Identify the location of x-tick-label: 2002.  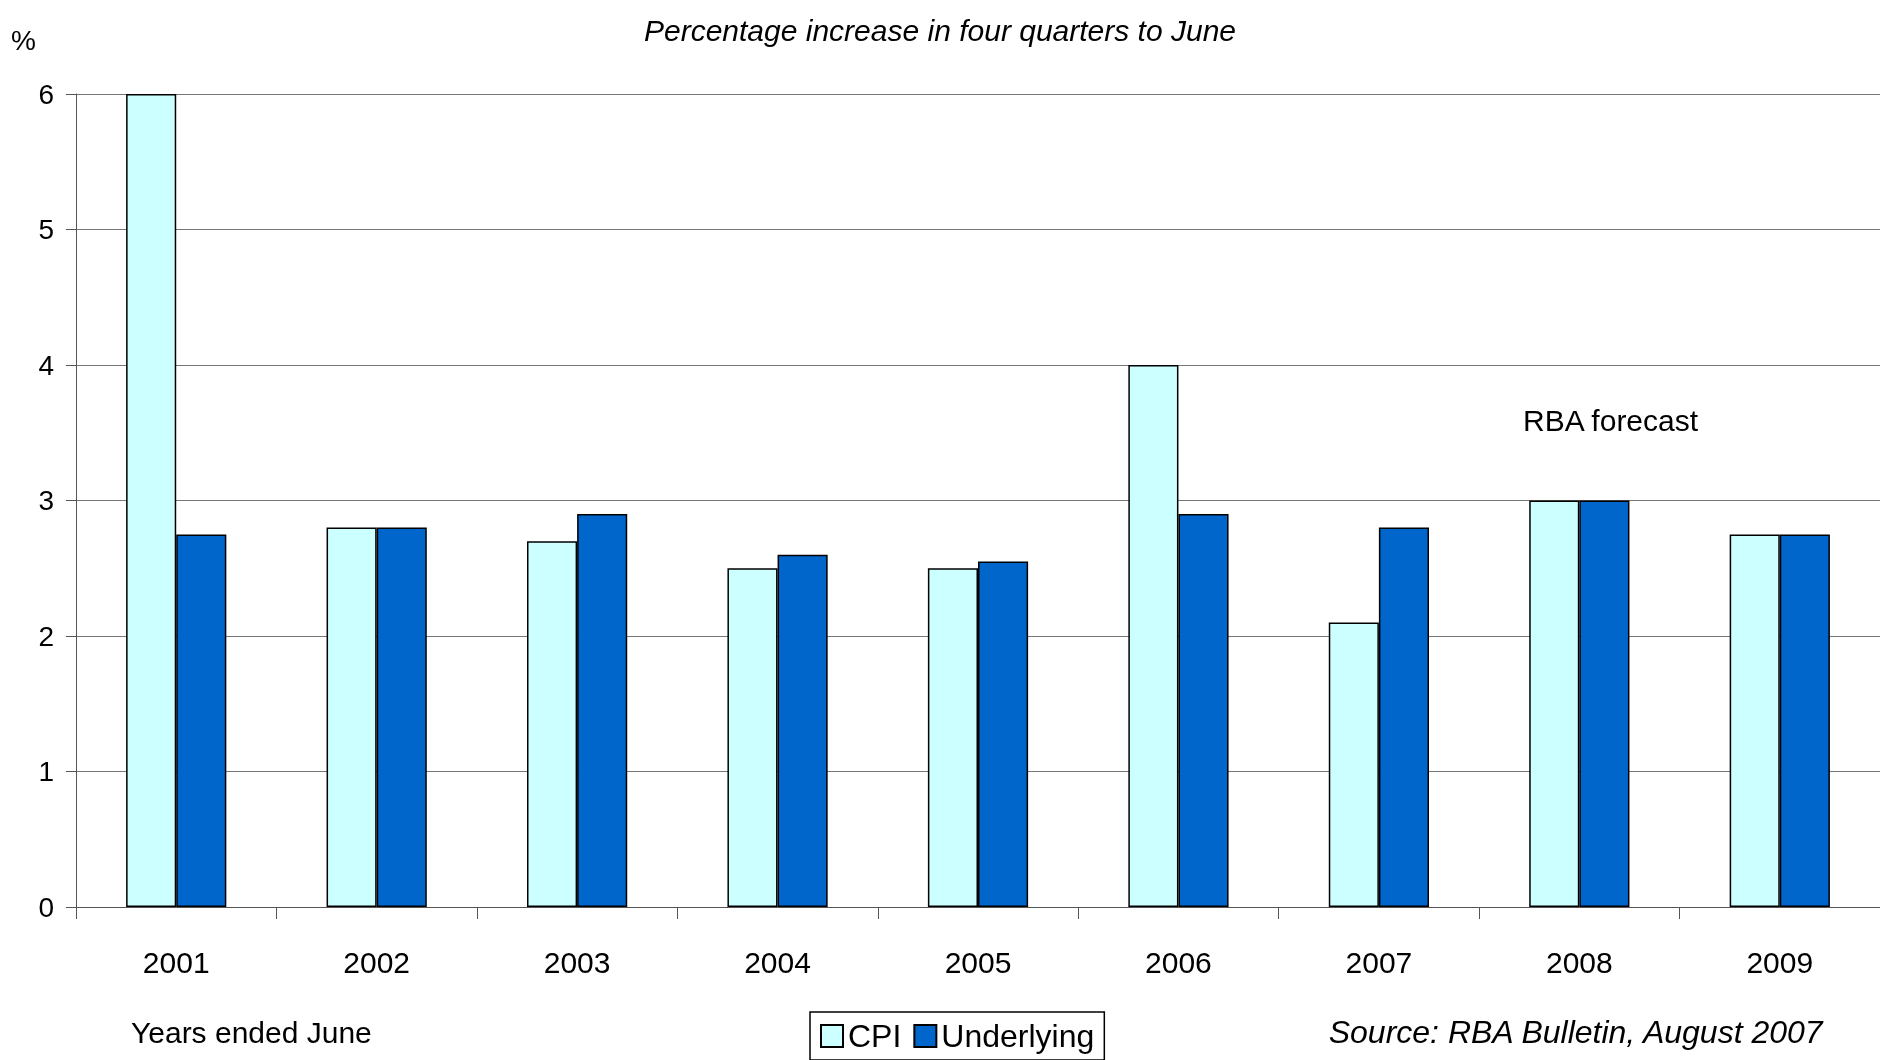
(377, 962).